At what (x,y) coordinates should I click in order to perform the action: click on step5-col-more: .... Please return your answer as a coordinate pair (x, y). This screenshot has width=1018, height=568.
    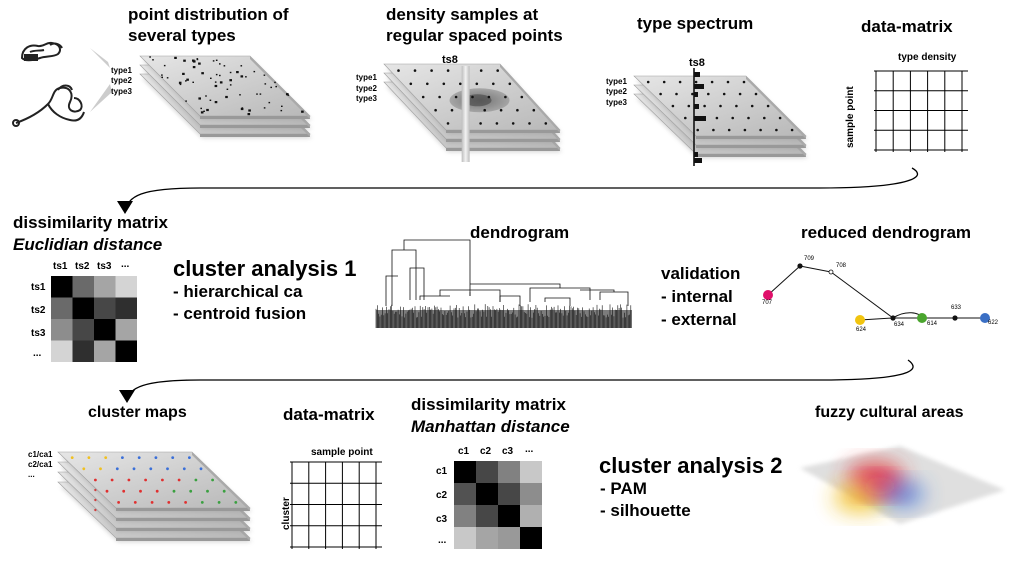
    Looking at the image, I should click on (125, 264).